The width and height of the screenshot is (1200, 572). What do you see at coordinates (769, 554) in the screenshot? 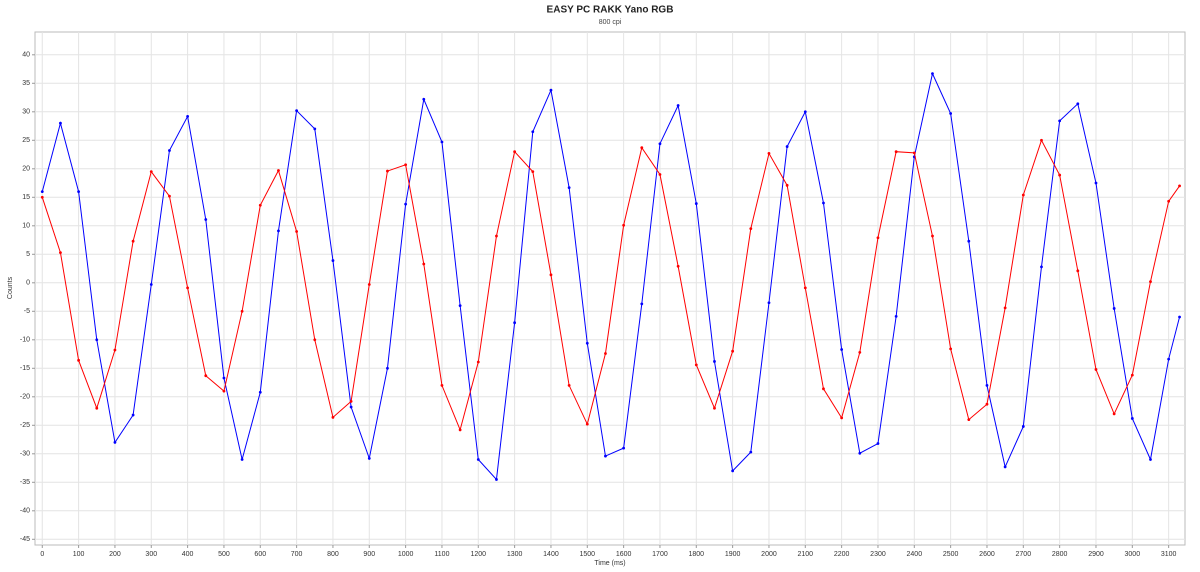
I see `x-tick-label: 2000` at bounding box center [769, 554].